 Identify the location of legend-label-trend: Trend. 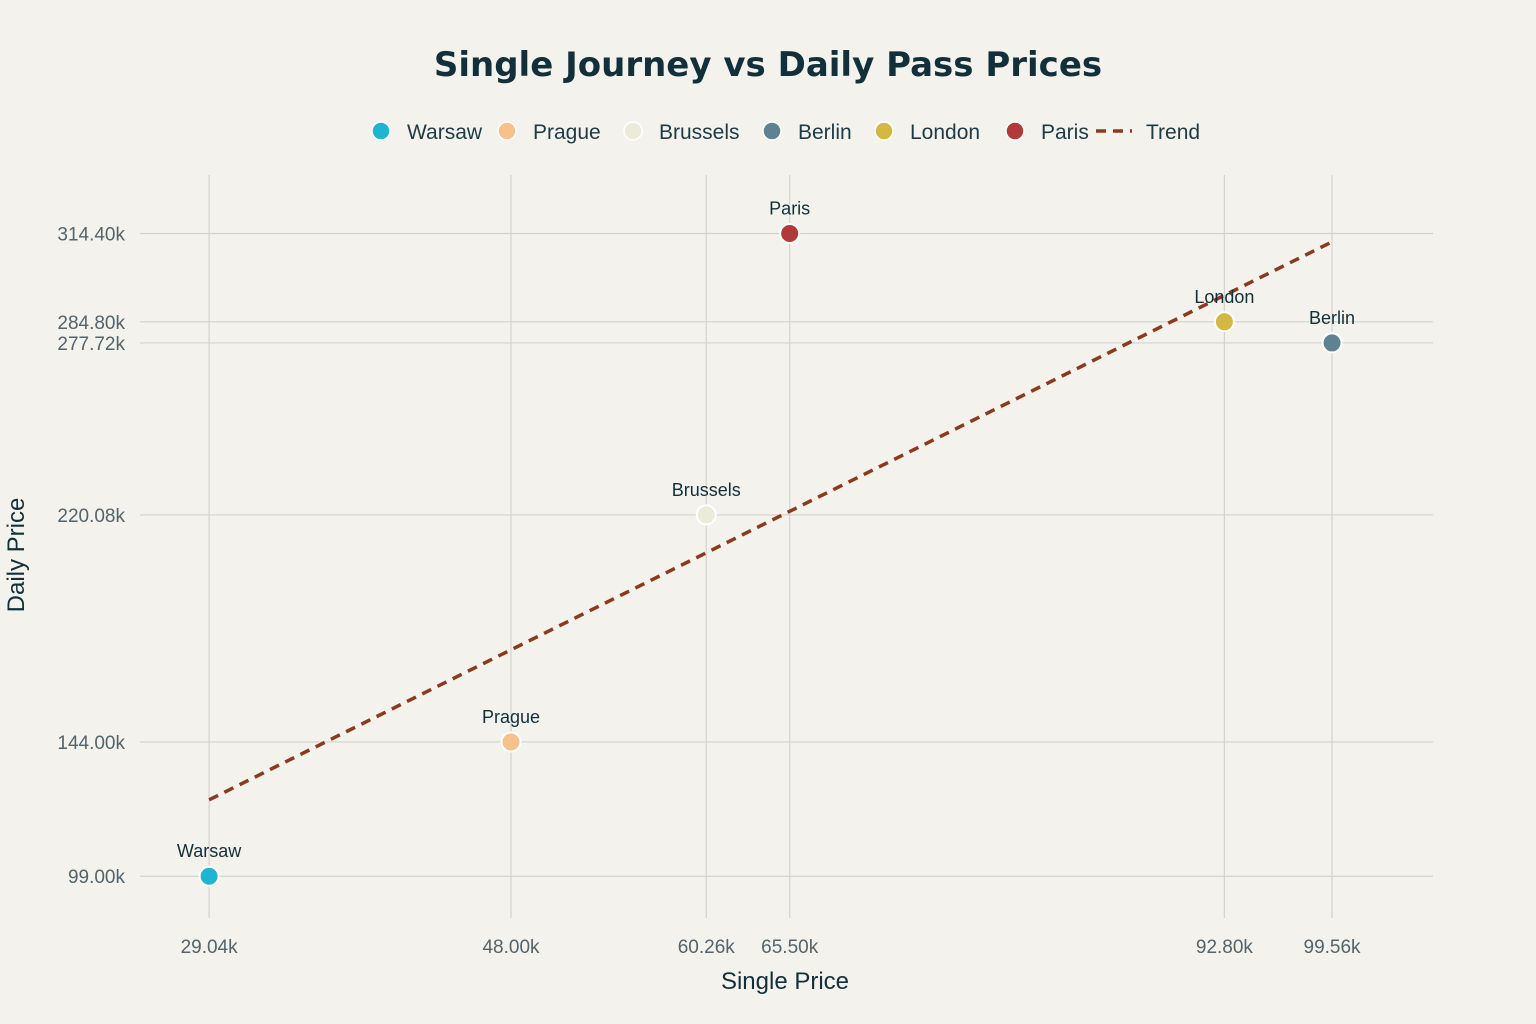
(1173, 132).